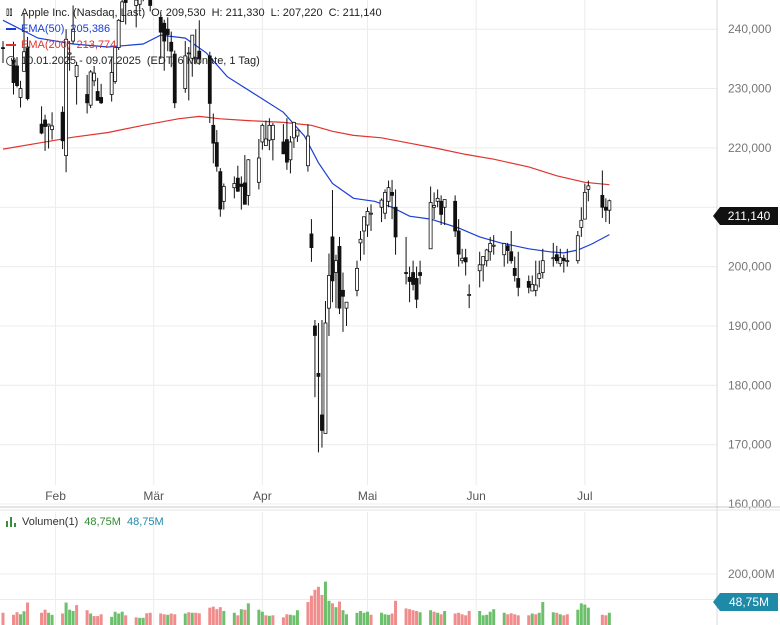  Describe the element at coordinates (367, 496) in the screenshot. I see `time-tick-label: Mai` at that location.